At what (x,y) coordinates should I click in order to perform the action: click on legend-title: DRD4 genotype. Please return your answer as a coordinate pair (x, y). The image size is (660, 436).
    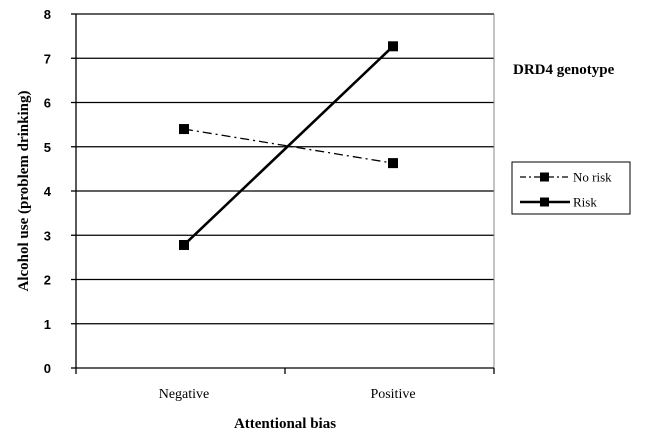
    Looking at the image, I should click on (564, 70).